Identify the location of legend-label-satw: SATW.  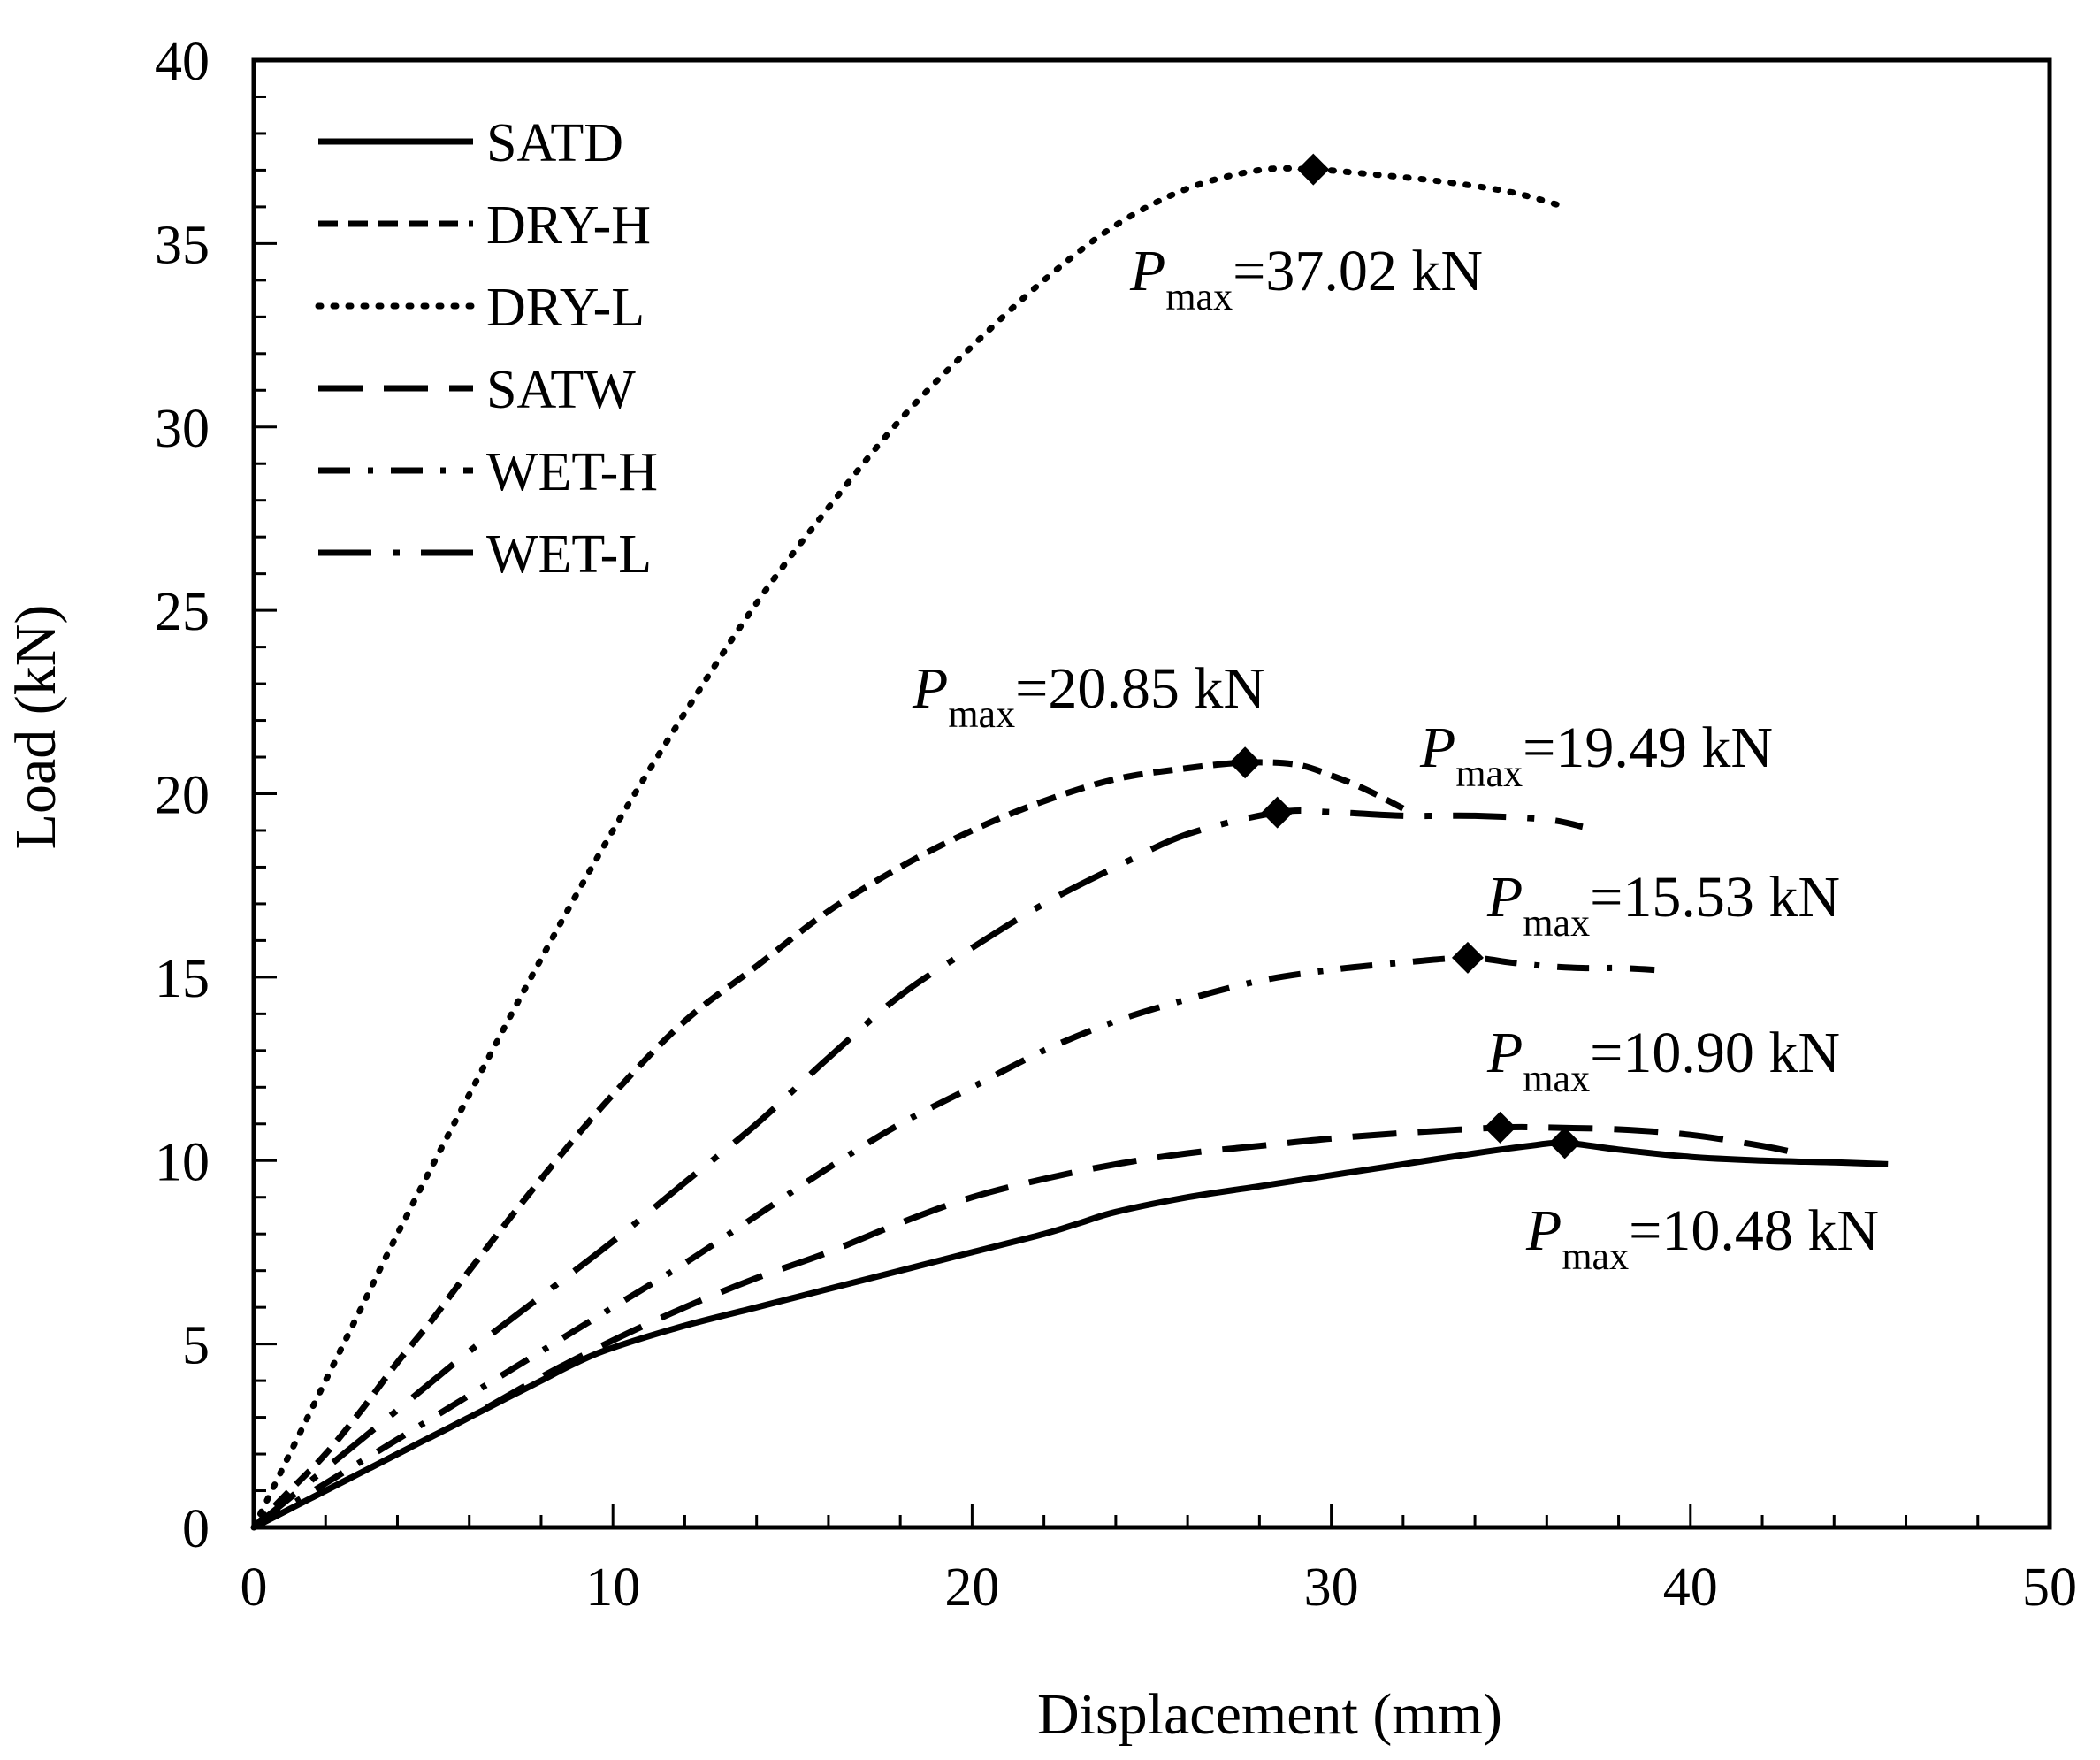
(561, 390).